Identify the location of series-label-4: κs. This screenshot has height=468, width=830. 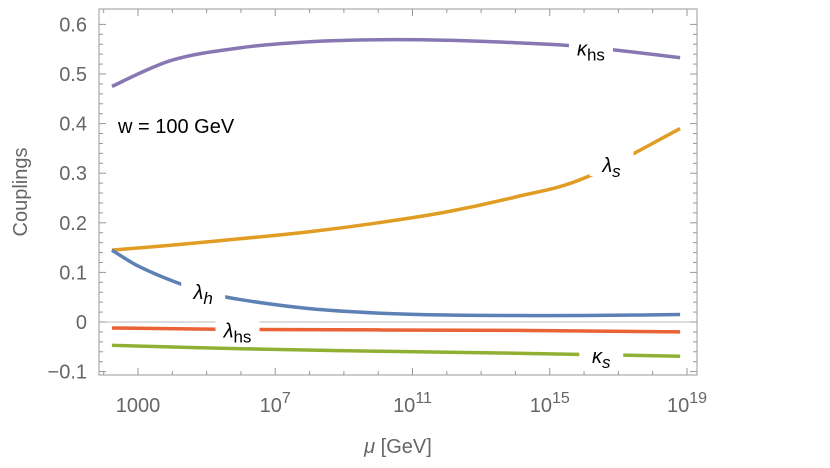
(601, 359).